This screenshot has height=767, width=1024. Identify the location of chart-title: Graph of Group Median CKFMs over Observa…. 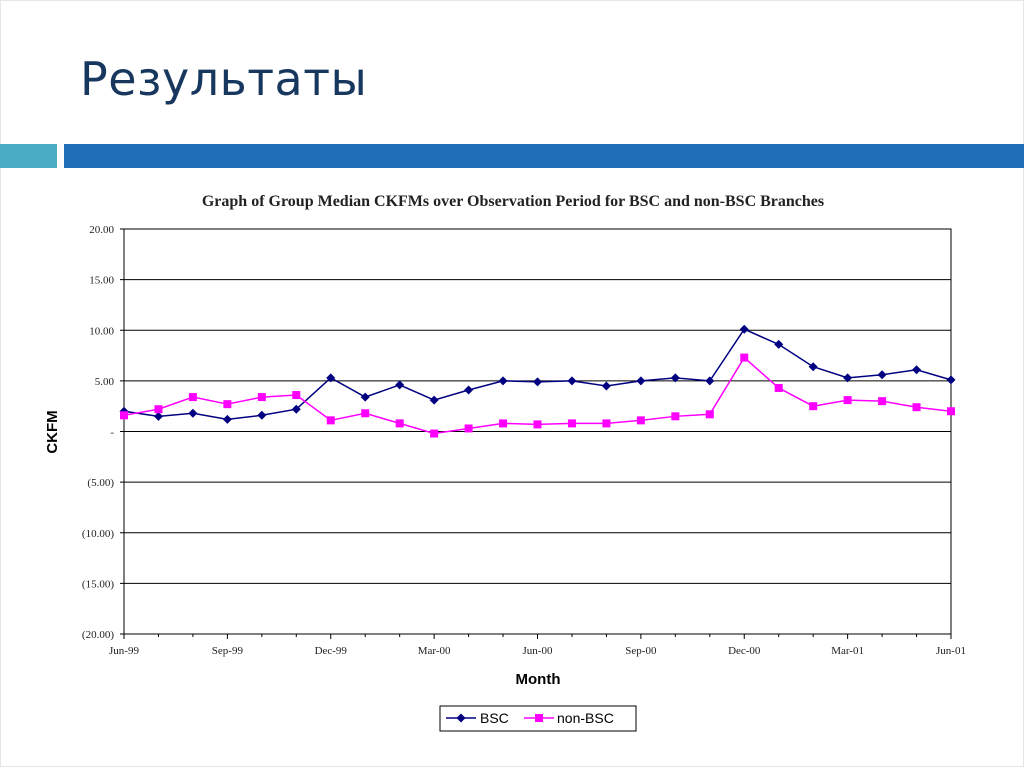
(513, 201).